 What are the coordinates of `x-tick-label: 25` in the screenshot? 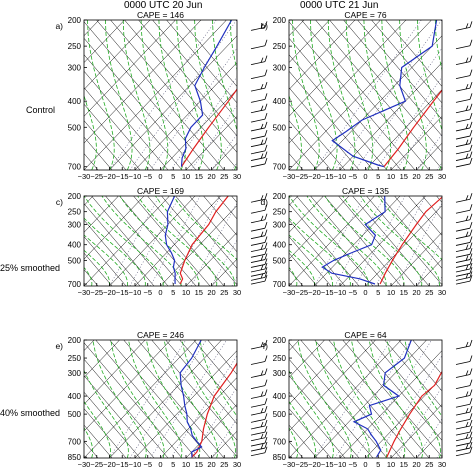 It's located at (429, 292).